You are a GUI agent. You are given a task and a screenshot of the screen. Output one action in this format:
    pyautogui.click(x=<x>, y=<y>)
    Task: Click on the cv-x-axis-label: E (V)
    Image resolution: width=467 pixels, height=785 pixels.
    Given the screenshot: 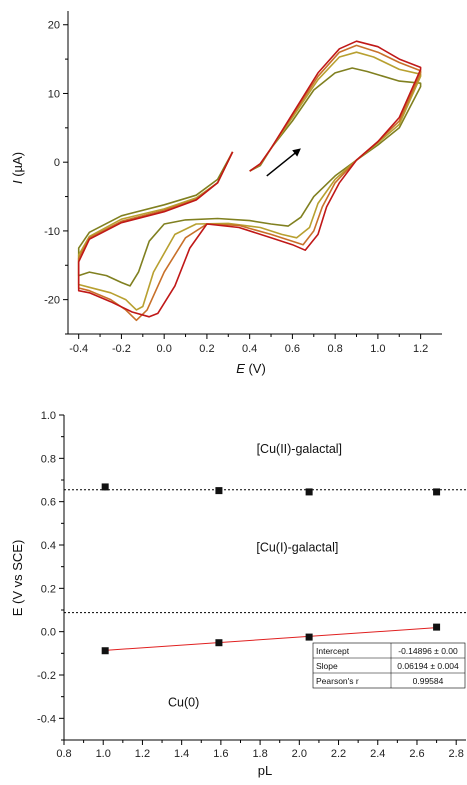 What is the action you would take?
    pyautogui.click(x=251, y=368)
    